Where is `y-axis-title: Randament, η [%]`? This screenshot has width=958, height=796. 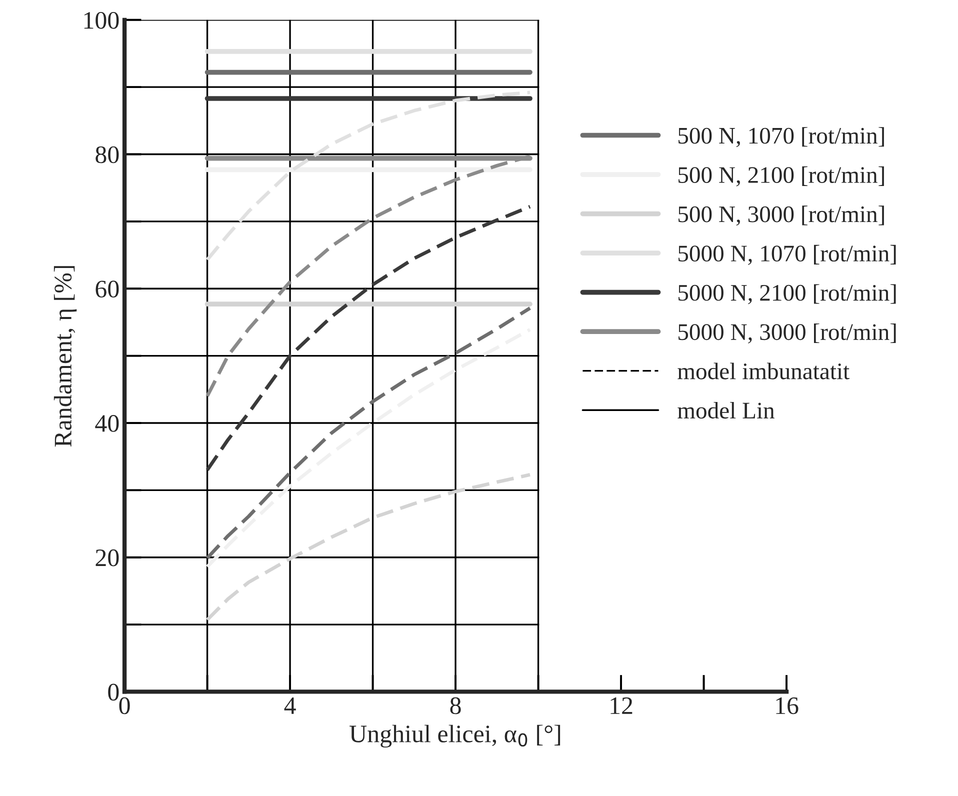 y-axis-title: Randament, η [%] is located at coordinates (65, 356).